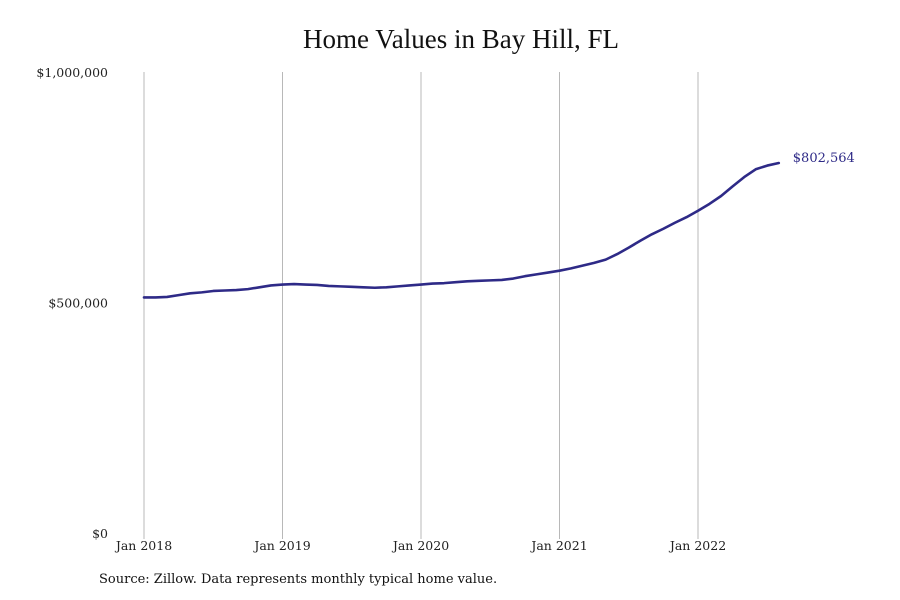 This screenshot has height=600, width=900. I want to click on x-tick-label: Jan 2020, so click(420, 545).